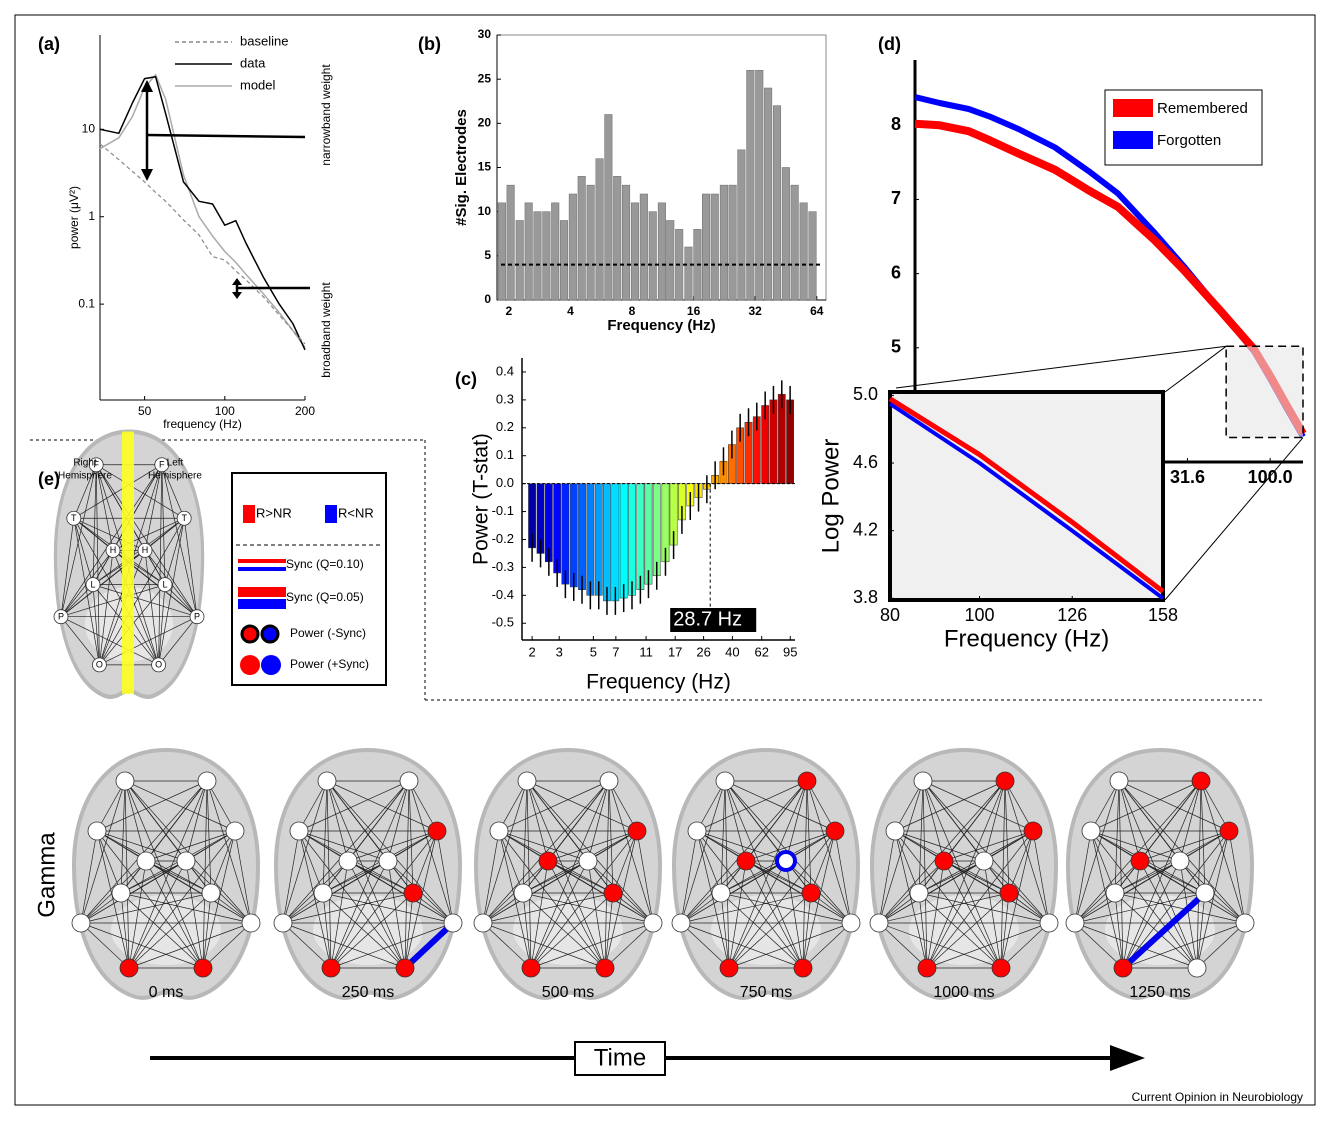  Describe the element at coordinates (963, 992) in the screenshot. I see `frame-label: 1000 ms` at that location.